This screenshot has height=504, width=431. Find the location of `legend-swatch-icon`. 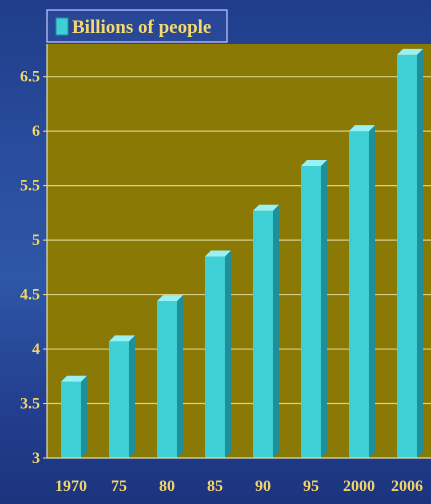

legend-swatch-icon is located at coordinates (62, 26).